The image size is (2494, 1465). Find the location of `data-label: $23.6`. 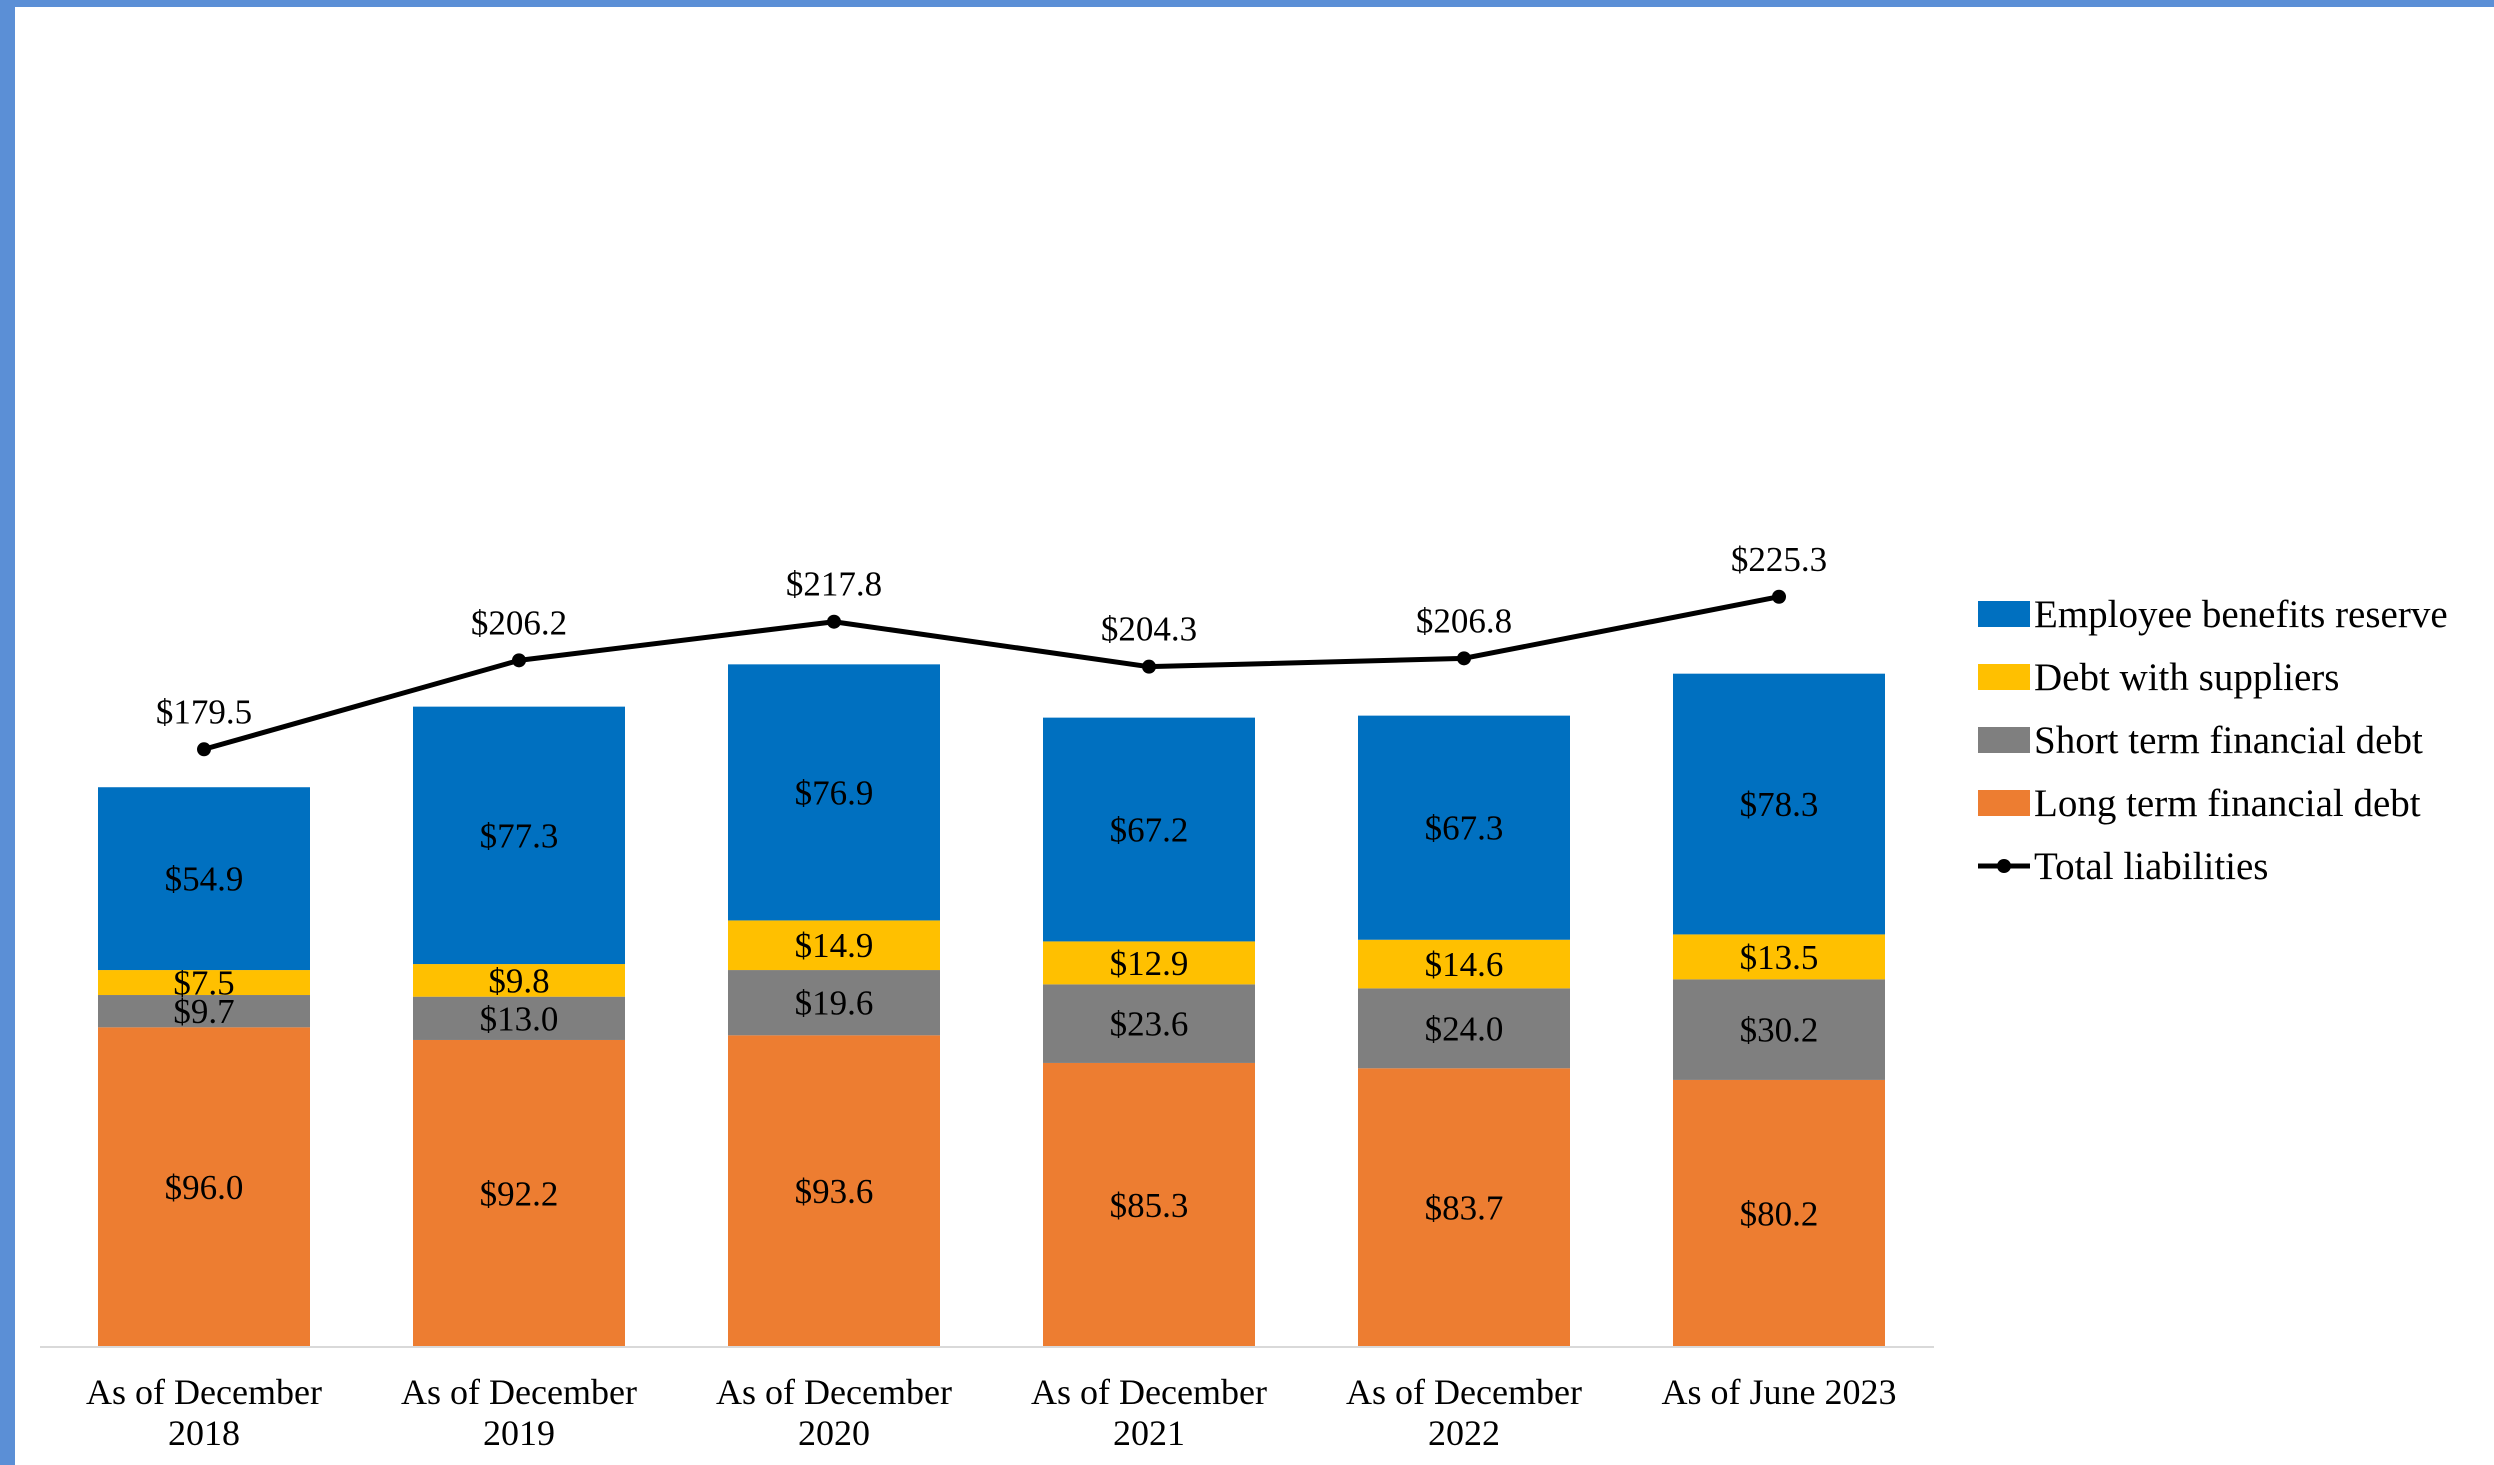

data-label: $23.6 is located at coordinates (1149, 1024).